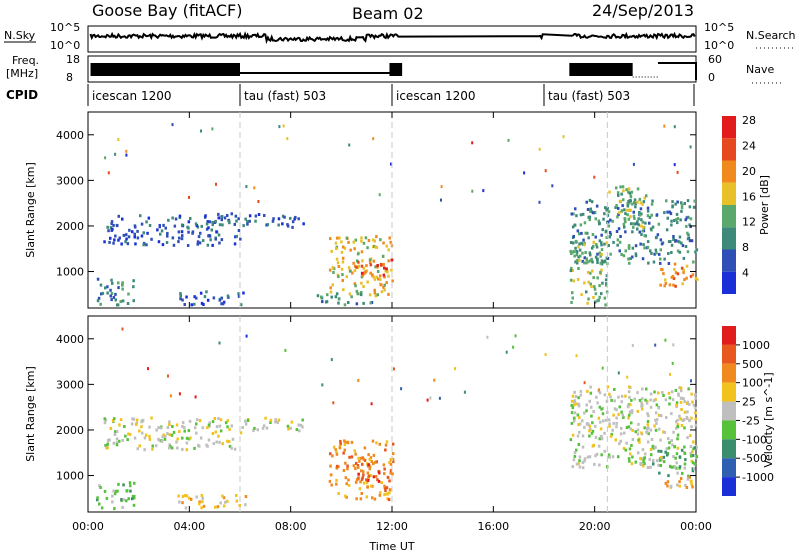 The width and height of the screenshot is (800, 554). I want to click on y-tick-label: 2000, so click(70, 430).